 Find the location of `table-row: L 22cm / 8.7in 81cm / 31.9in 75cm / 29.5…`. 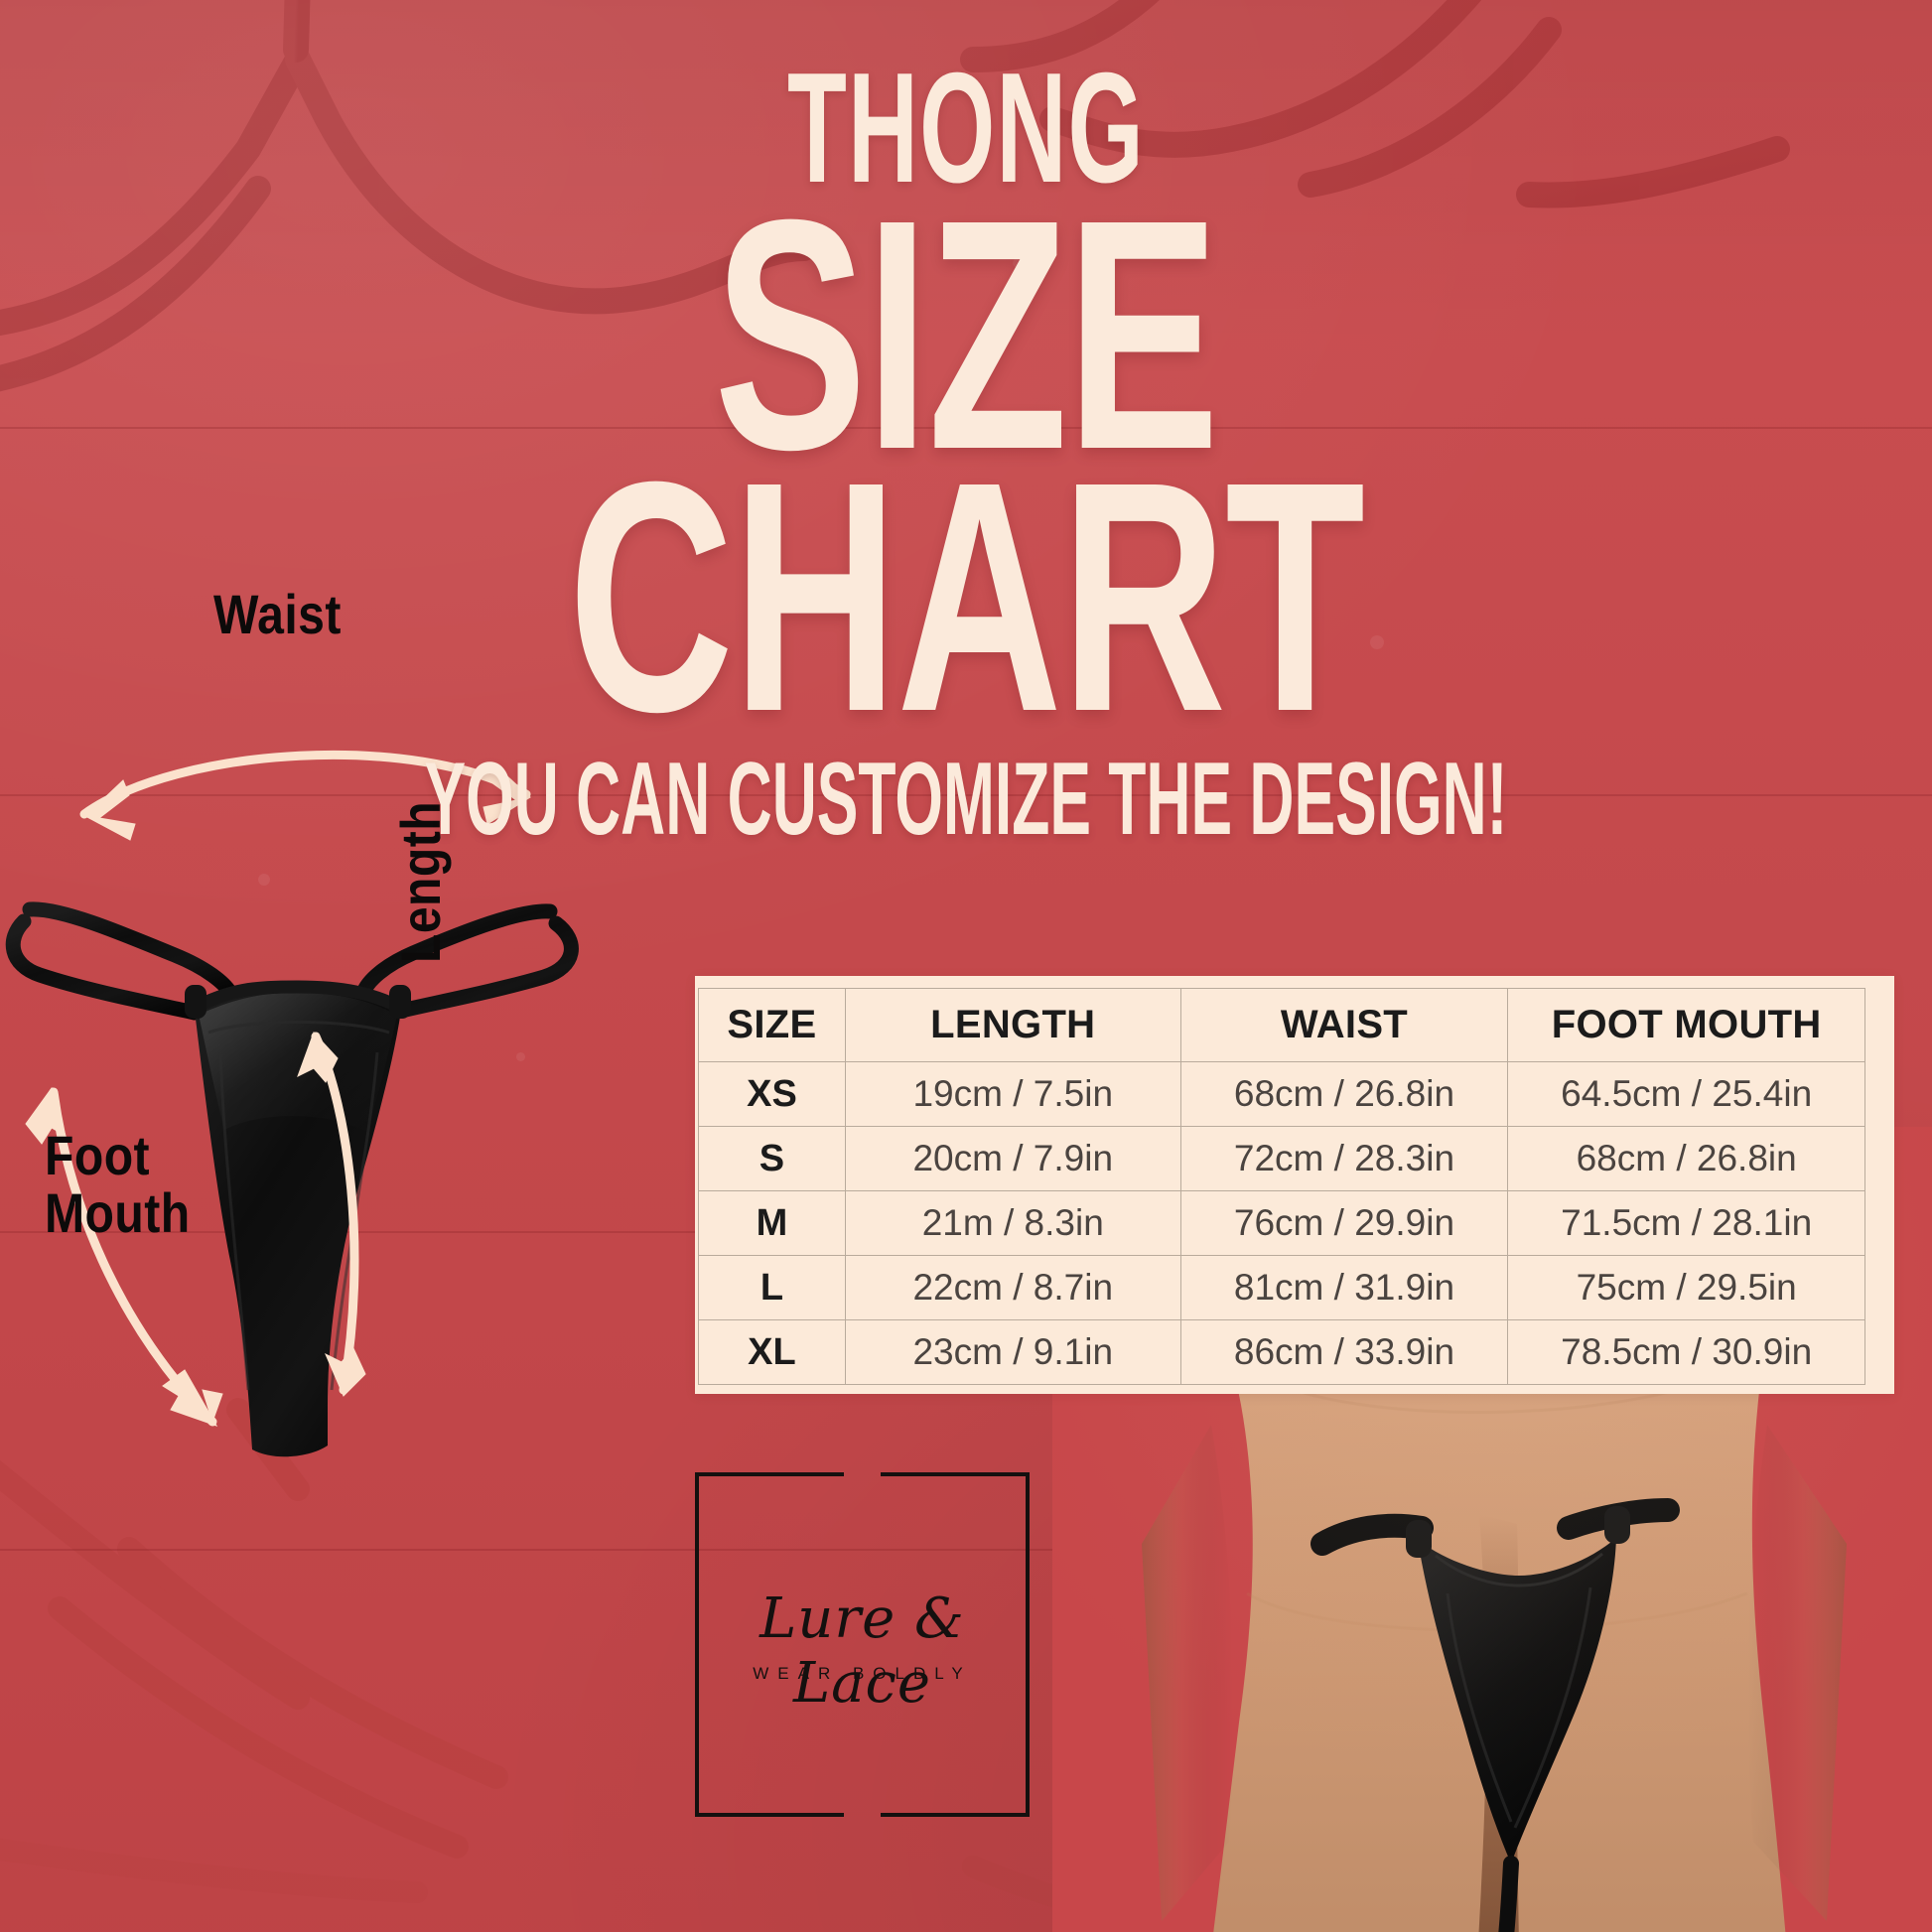

table-row: L 22cm / 8.7in 81cm / 31.9in 75cm / 29.5… is located at coordinates (1281, 1287).